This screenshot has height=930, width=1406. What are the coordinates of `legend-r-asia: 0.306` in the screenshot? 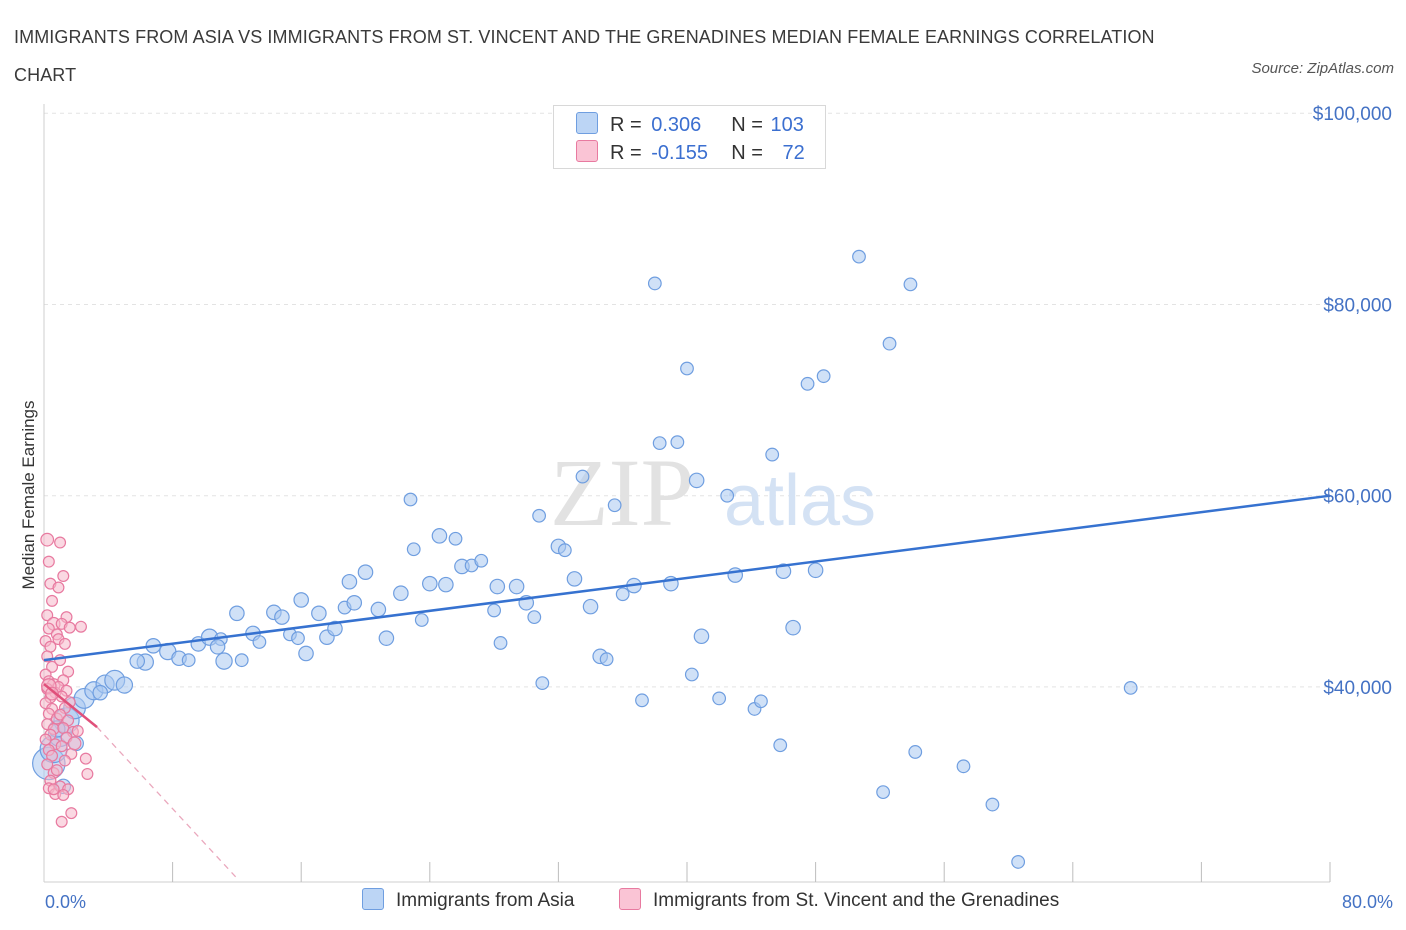 It's located at (676, 125).